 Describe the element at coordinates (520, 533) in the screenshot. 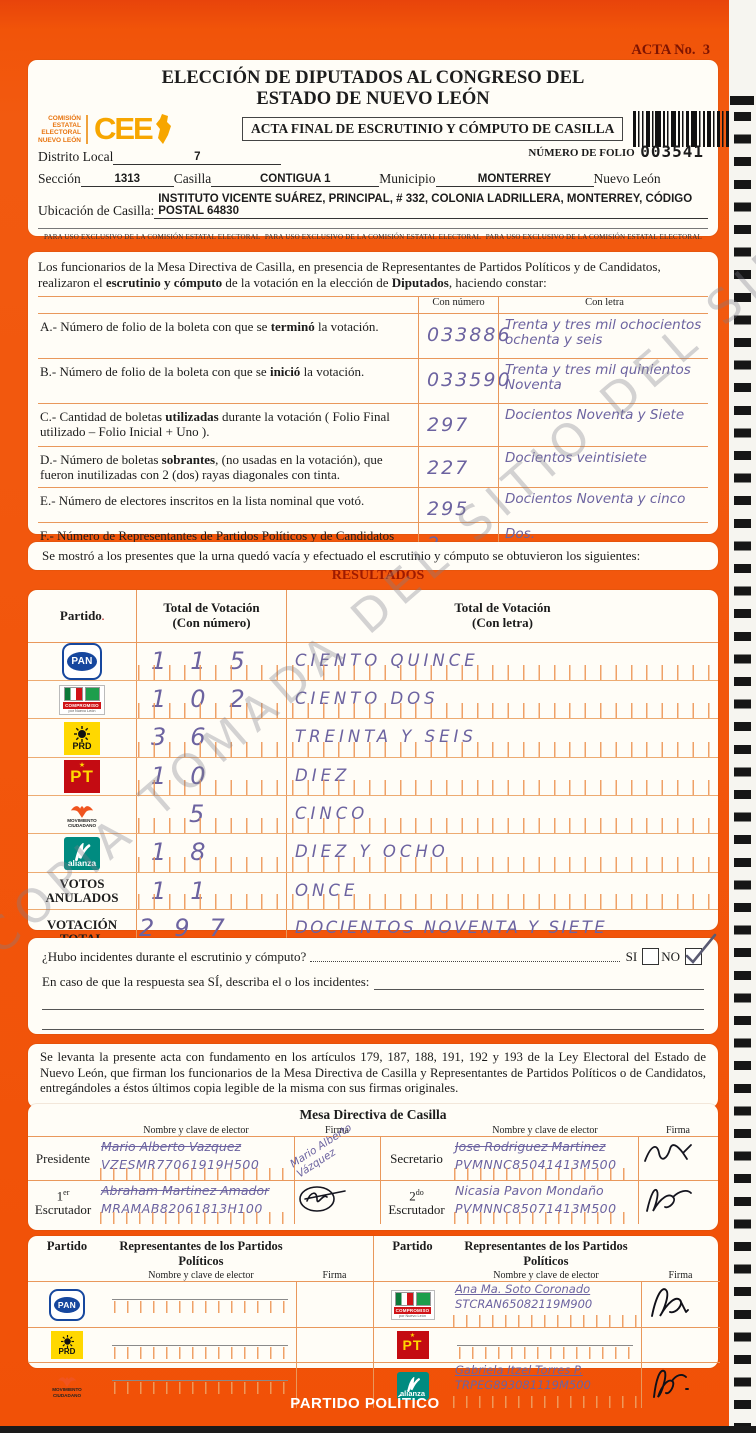

I see `tally-f-words: Dos.` at that location.